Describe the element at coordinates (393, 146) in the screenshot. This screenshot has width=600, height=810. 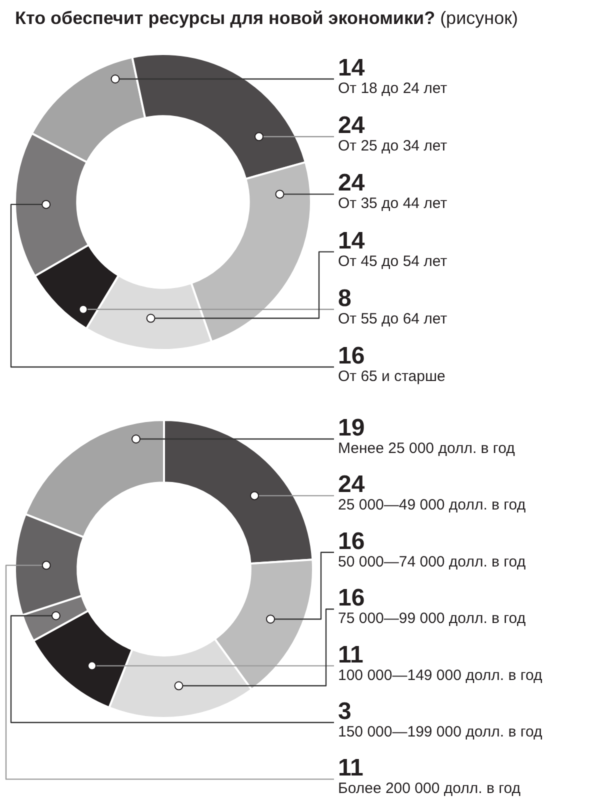
I see `slice-label: От 25 до 34 лет` at that location.